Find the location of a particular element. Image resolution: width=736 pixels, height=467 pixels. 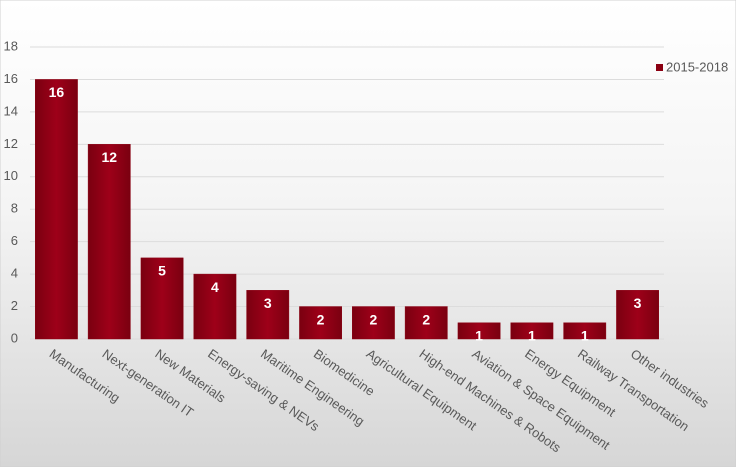

legend-label: 2015-2018 is located at coordinates (697, 66).